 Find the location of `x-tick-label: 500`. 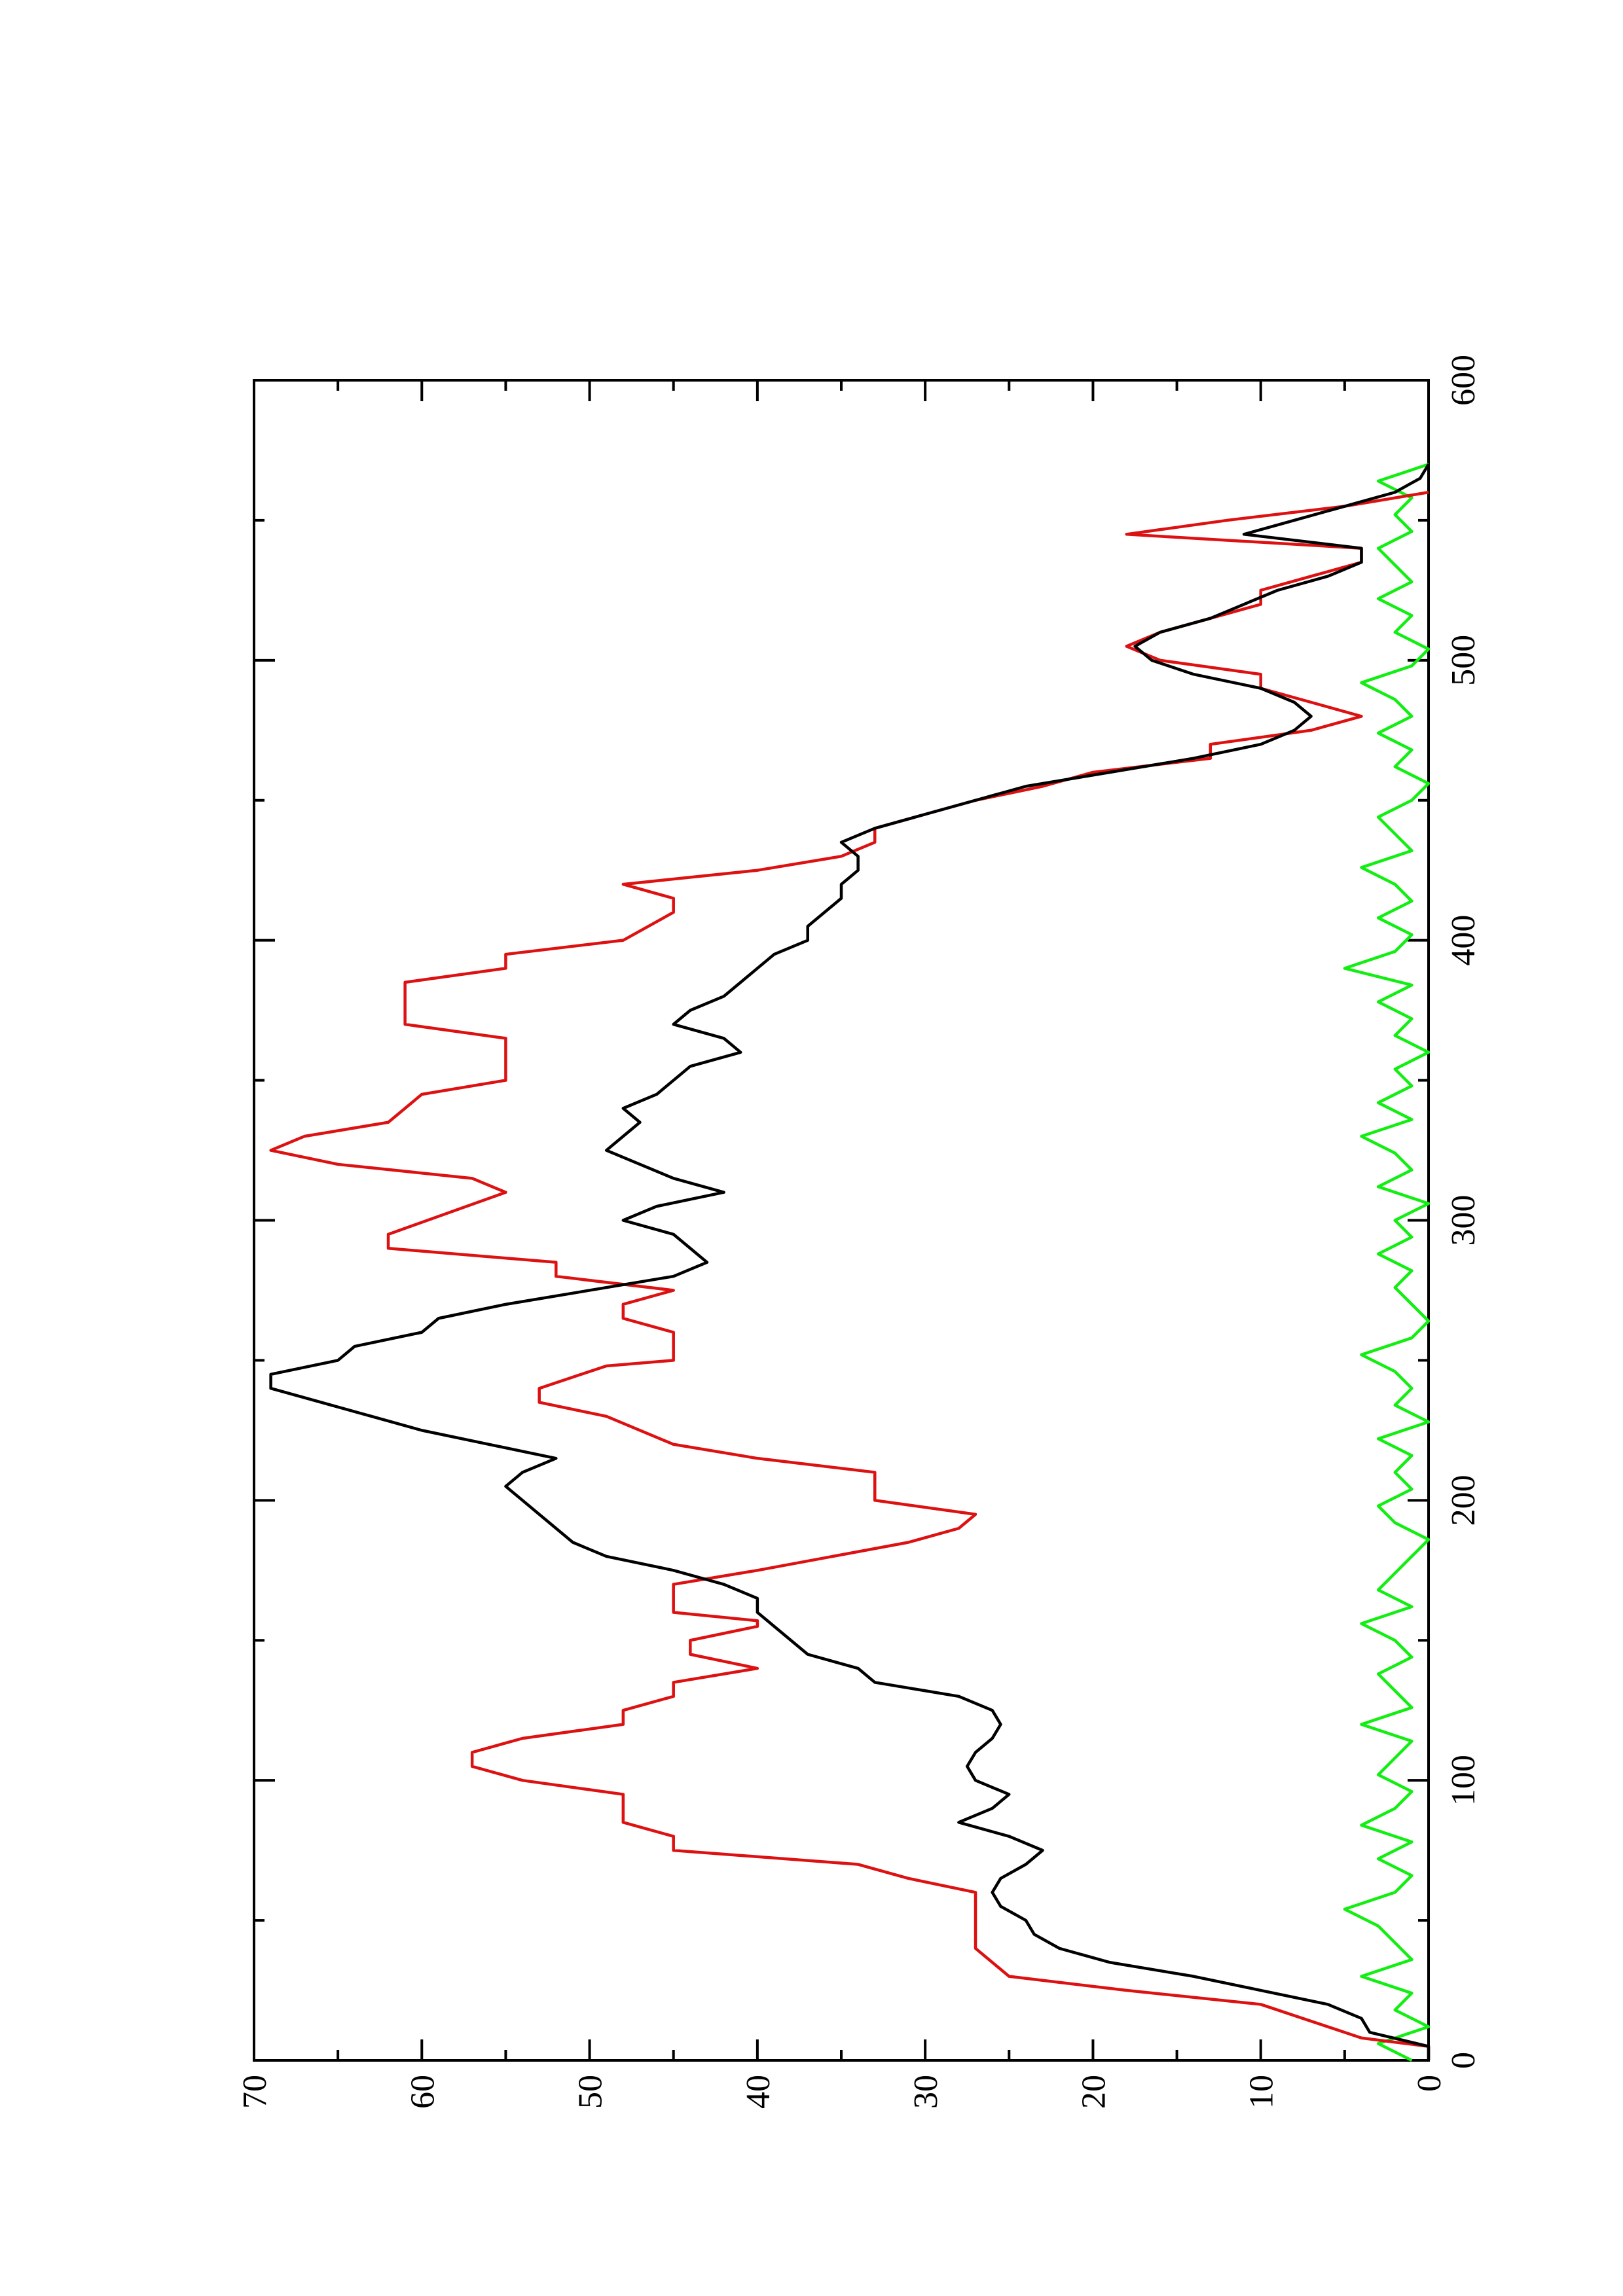

x-tick-label: 500 is located at coordinates (1463, 660).